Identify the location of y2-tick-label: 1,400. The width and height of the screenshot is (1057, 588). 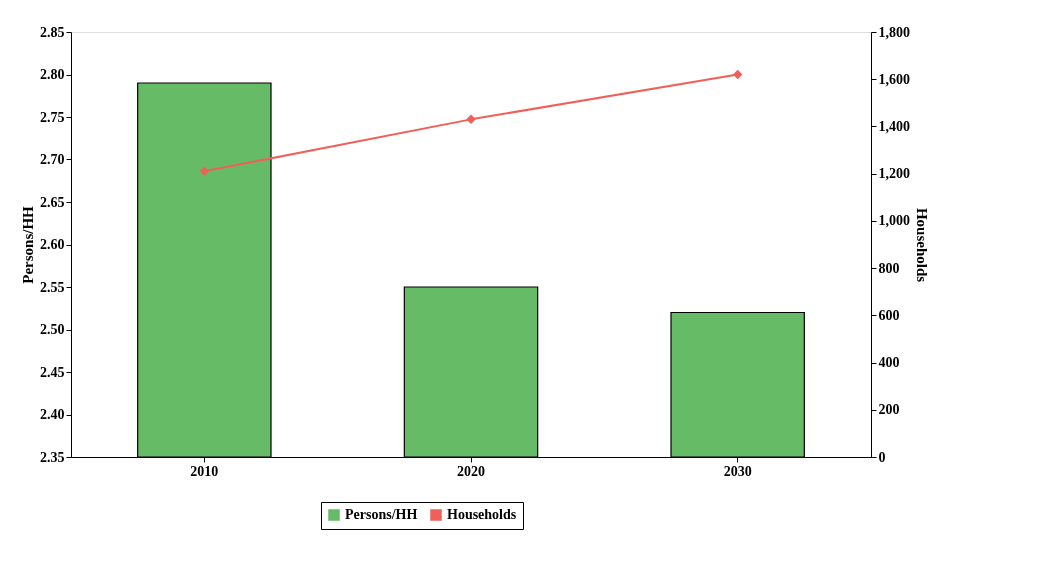
(894, 126).